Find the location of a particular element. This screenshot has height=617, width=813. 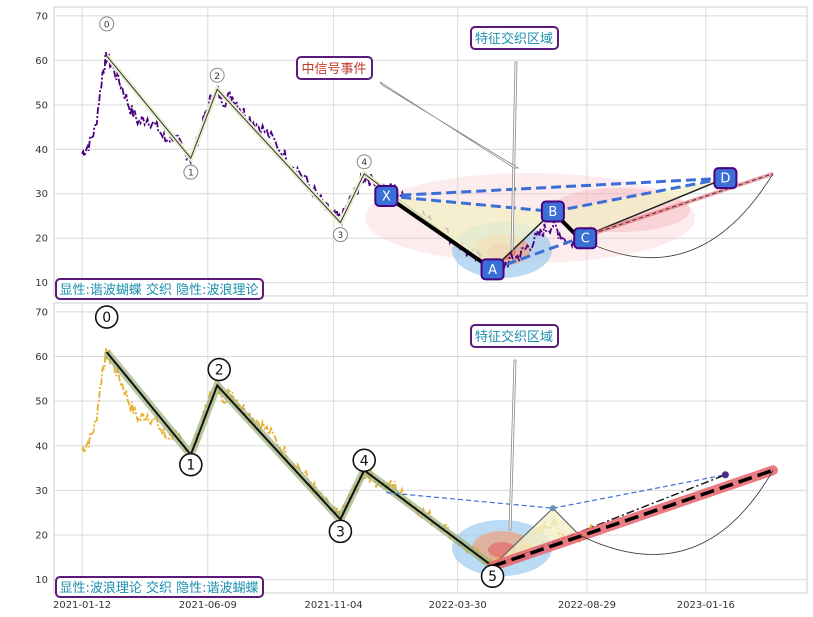

top-wave-label-2: 2 is located at coordinates (217, 77).